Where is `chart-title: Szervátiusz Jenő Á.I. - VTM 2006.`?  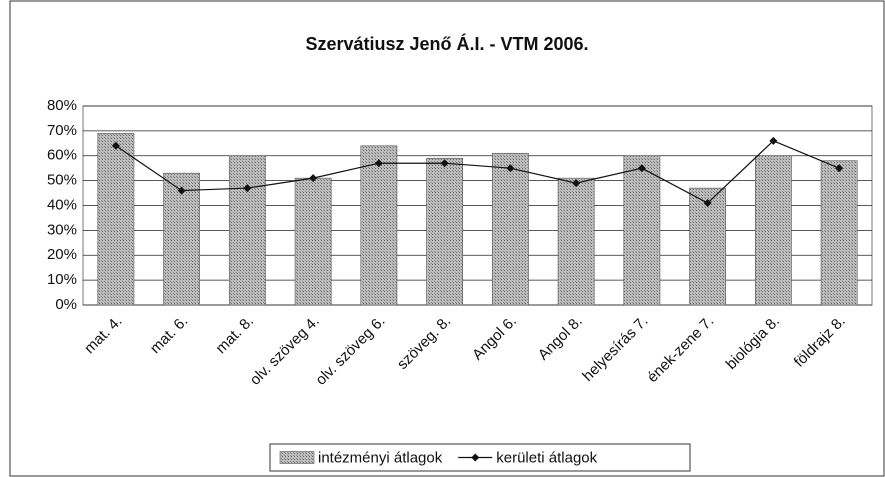
chart-title: Szervátiusz Jenő Á.I. - VTM 2006. is located at coordinates (446, 43).